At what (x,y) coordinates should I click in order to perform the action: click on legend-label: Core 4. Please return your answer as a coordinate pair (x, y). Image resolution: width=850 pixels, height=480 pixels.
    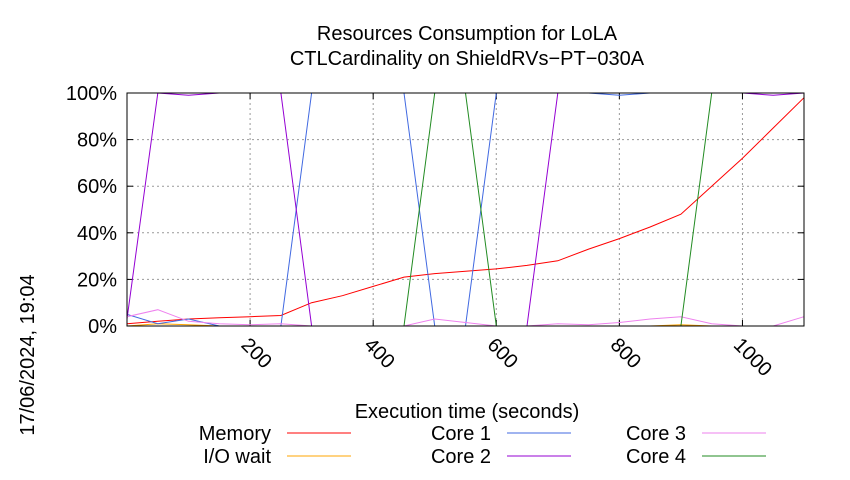
    Looking at the image, I should click on (656, 457).